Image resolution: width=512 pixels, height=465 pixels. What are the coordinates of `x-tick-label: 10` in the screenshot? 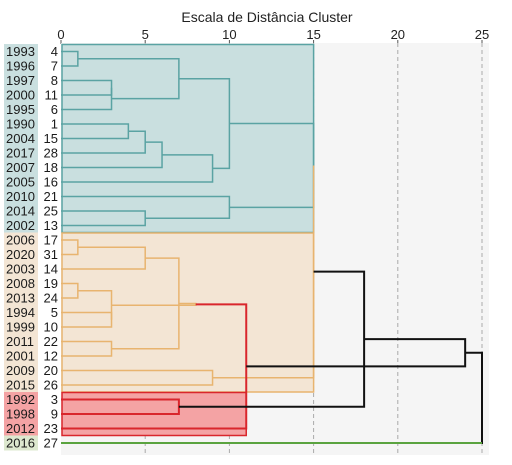 It's located at (229, 34).